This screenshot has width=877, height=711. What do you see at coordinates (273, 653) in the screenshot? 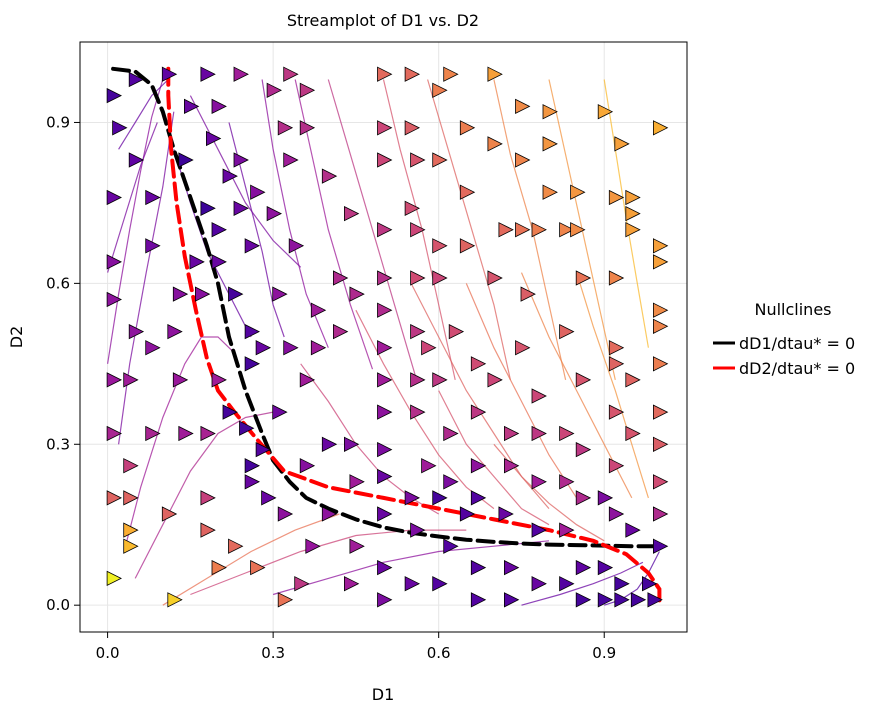
I see `x-tick-label: 0.3` at bounding box center [273, 653].